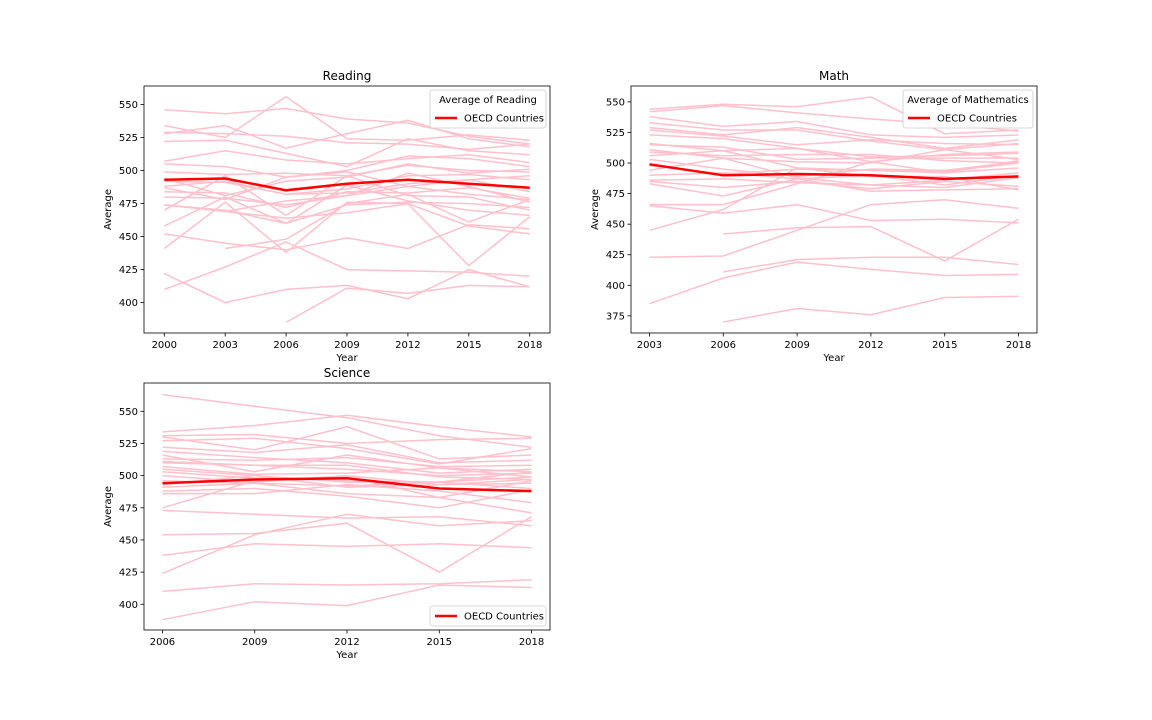 The image size is (1152, 720). I want to click on y-tick-label: 375, so click(615, 316).